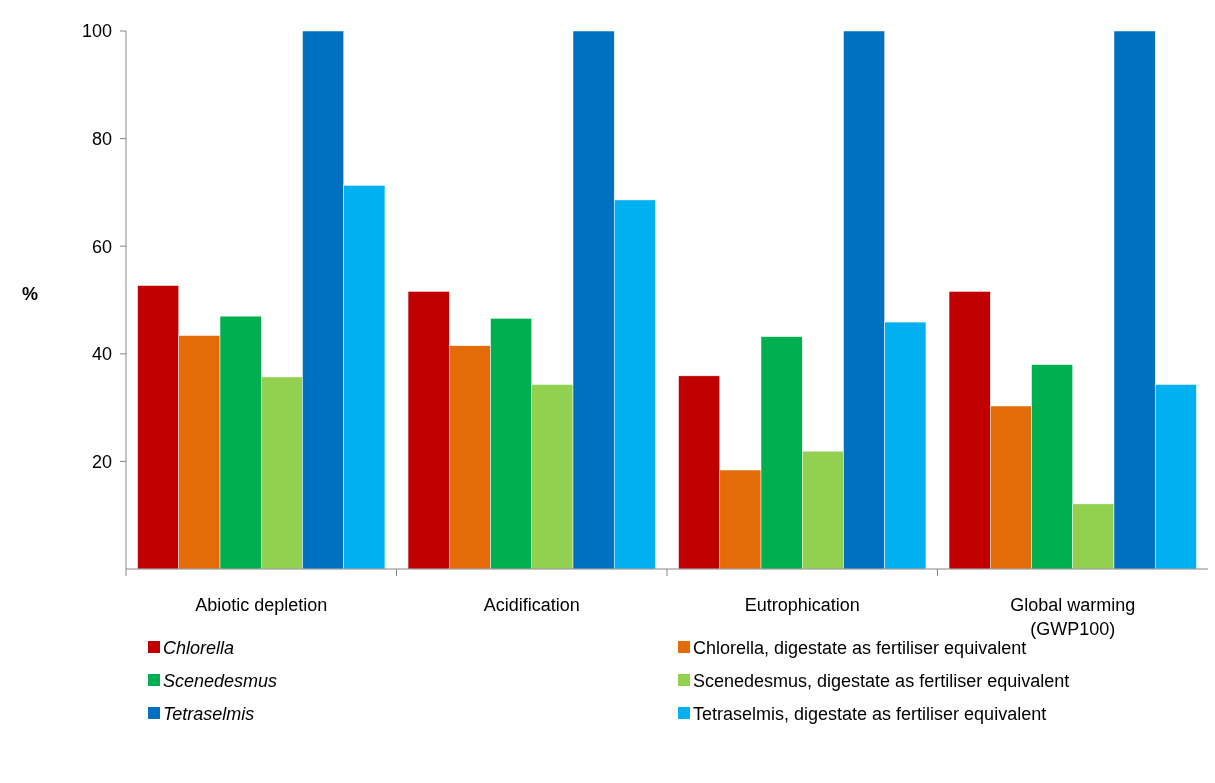  What do you see at coordinates (96, 31) in the screenshot?
I see `y-tick-label: 100` at bounding box center [96, 31].